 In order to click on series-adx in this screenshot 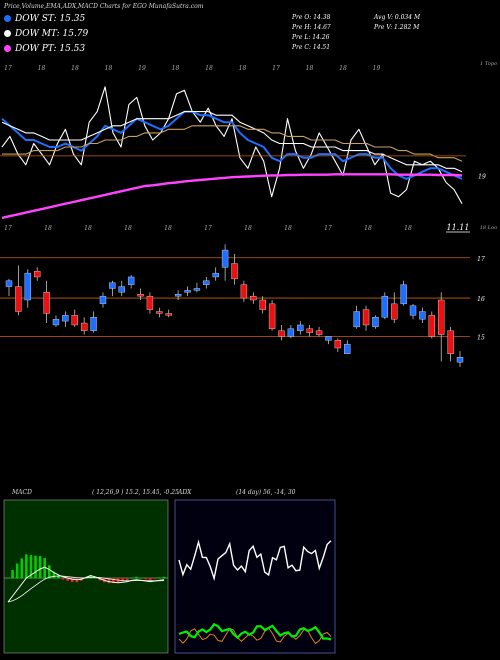, I will do `click(255, 560)`.